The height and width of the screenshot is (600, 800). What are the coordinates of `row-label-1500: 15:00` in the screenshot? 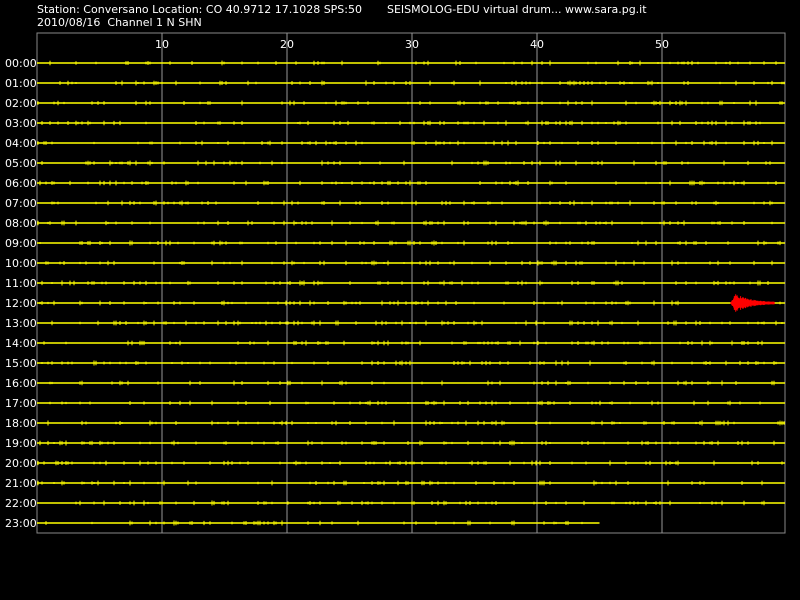 It's located at (21, 363).